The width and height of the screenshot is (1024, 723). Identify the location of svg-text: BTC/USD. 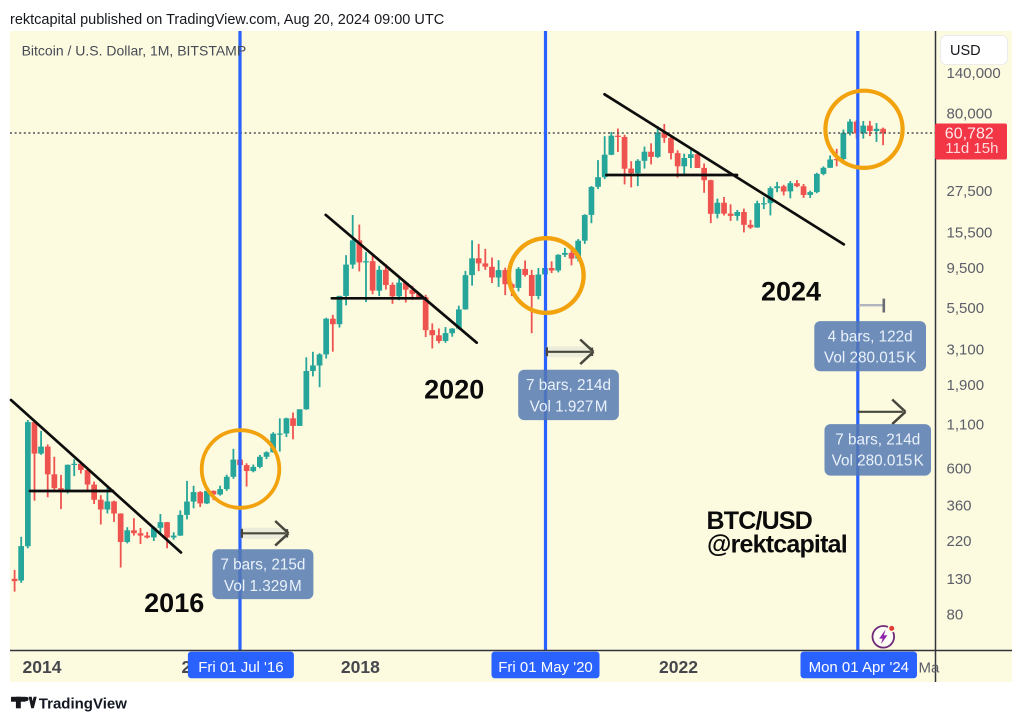
(760, 521).